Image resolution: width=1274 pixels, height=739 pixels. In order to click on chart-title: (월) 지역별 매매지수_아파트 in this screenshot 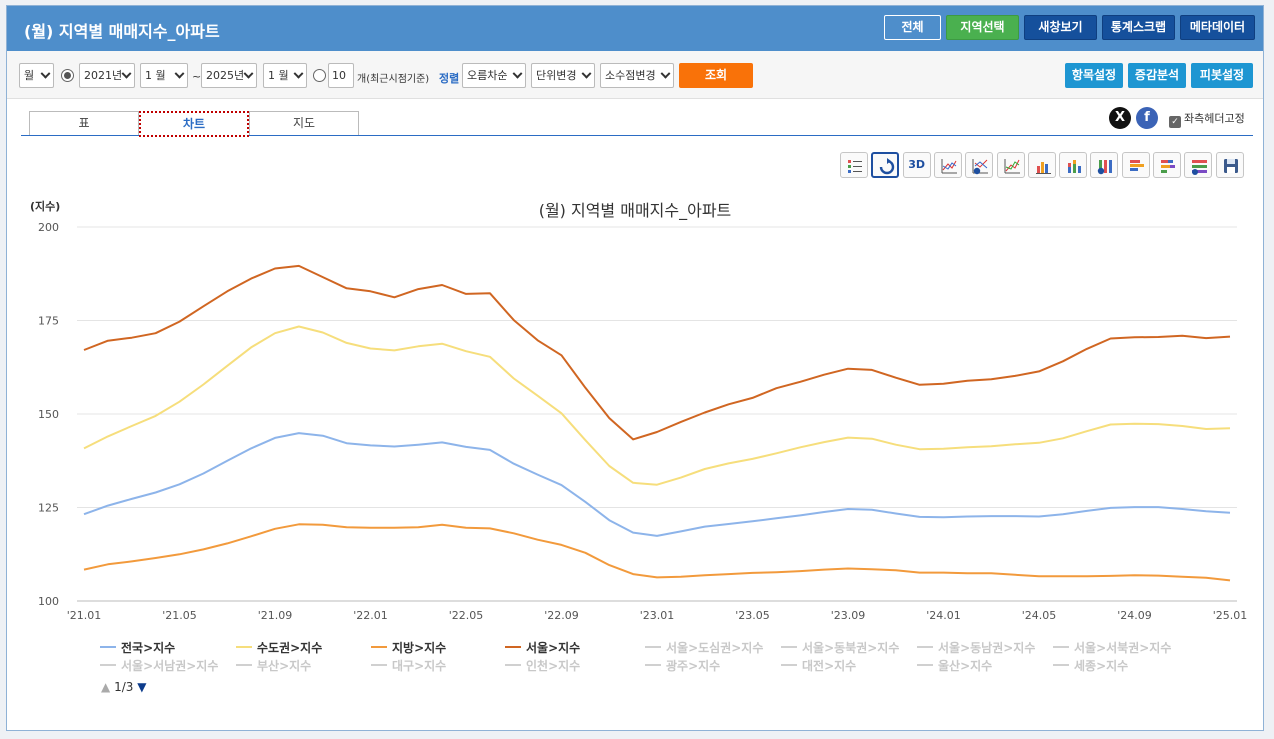, I will do `click(635, 211)`.